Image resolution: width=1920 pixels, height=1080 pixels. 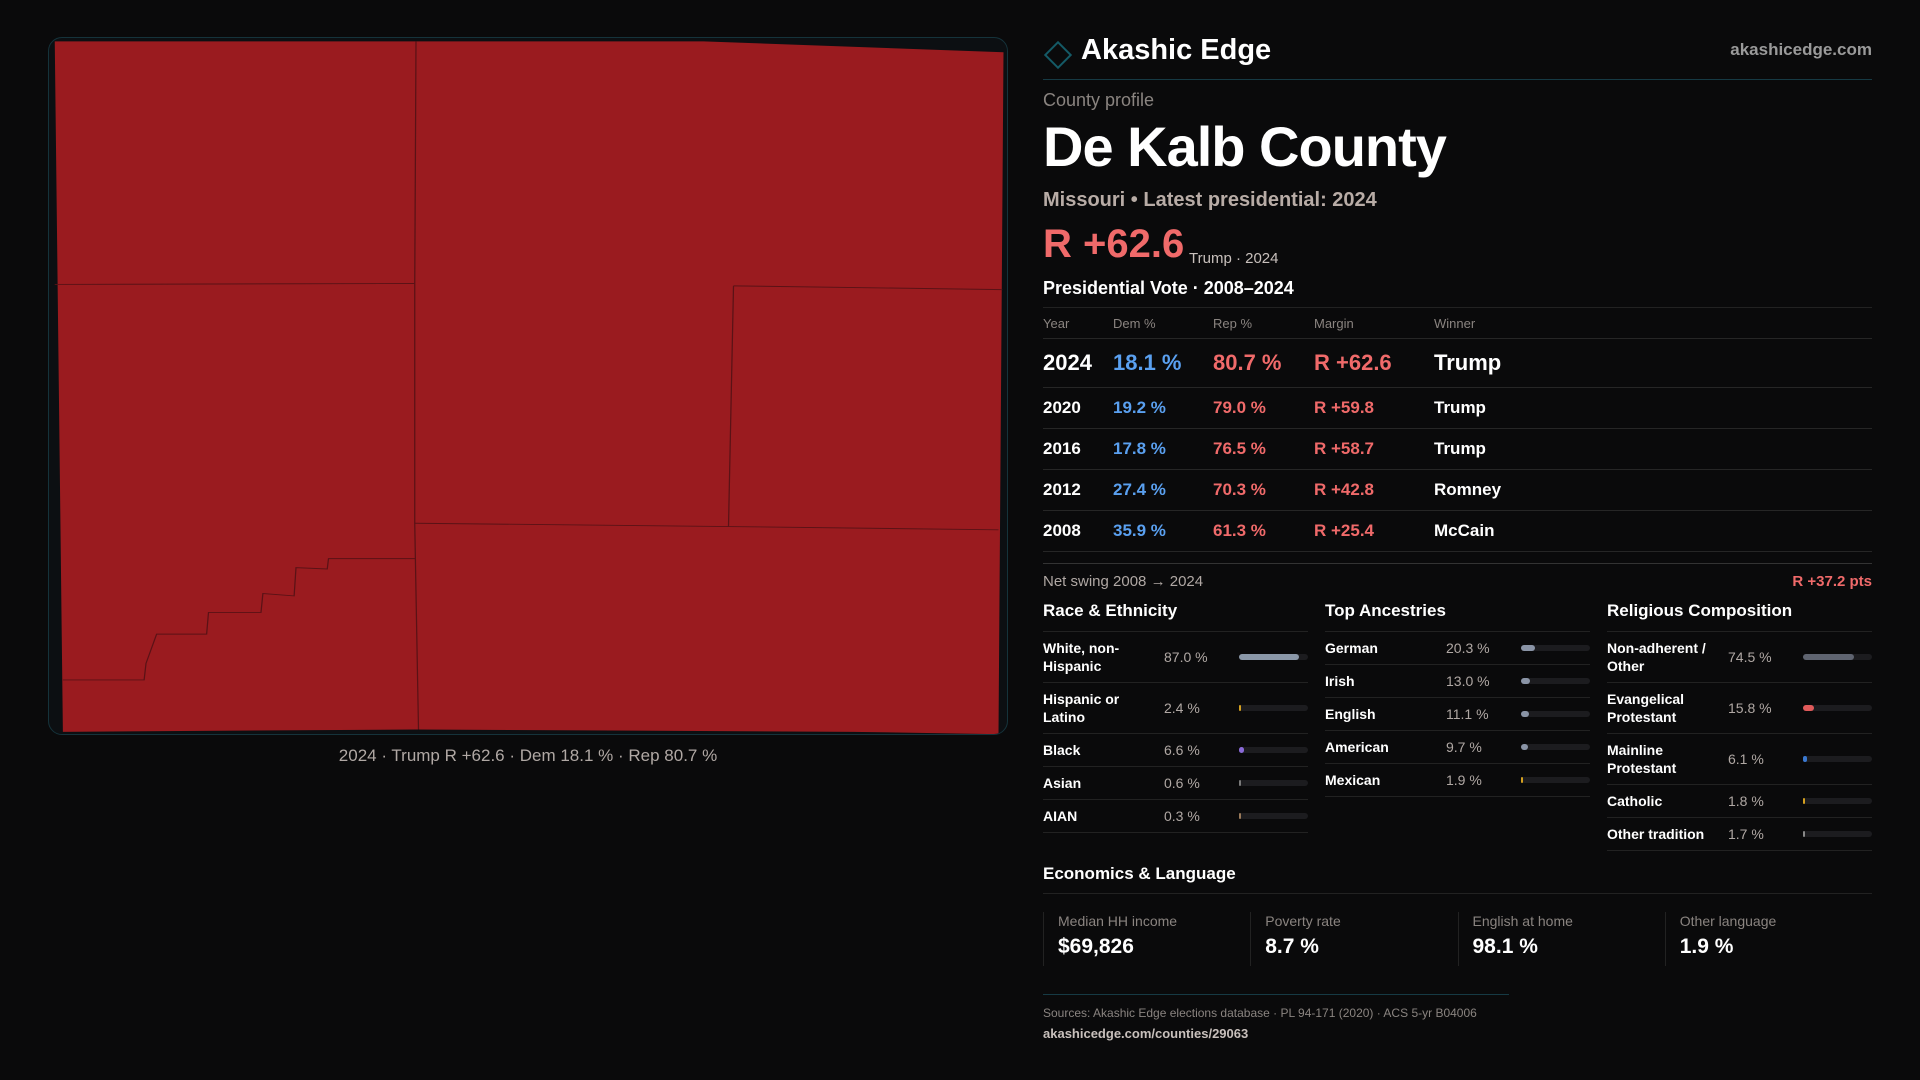 I want to click on stat-label: Non-adherent / Other, so click(x=1656, y=657).